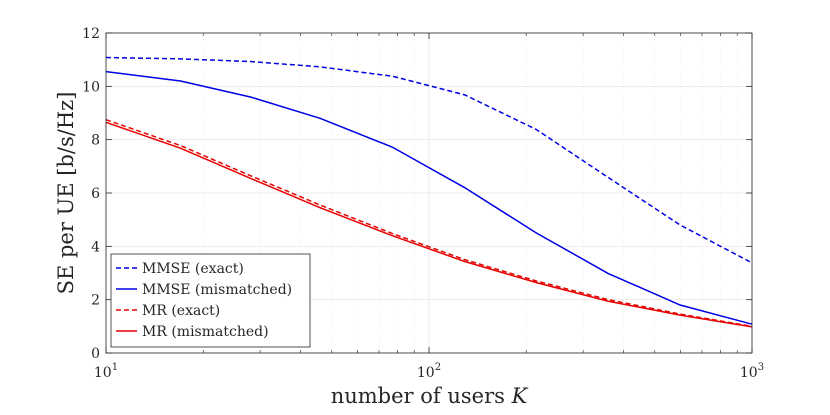  I want to click on x-tick-label: 10², so click(429, 371).